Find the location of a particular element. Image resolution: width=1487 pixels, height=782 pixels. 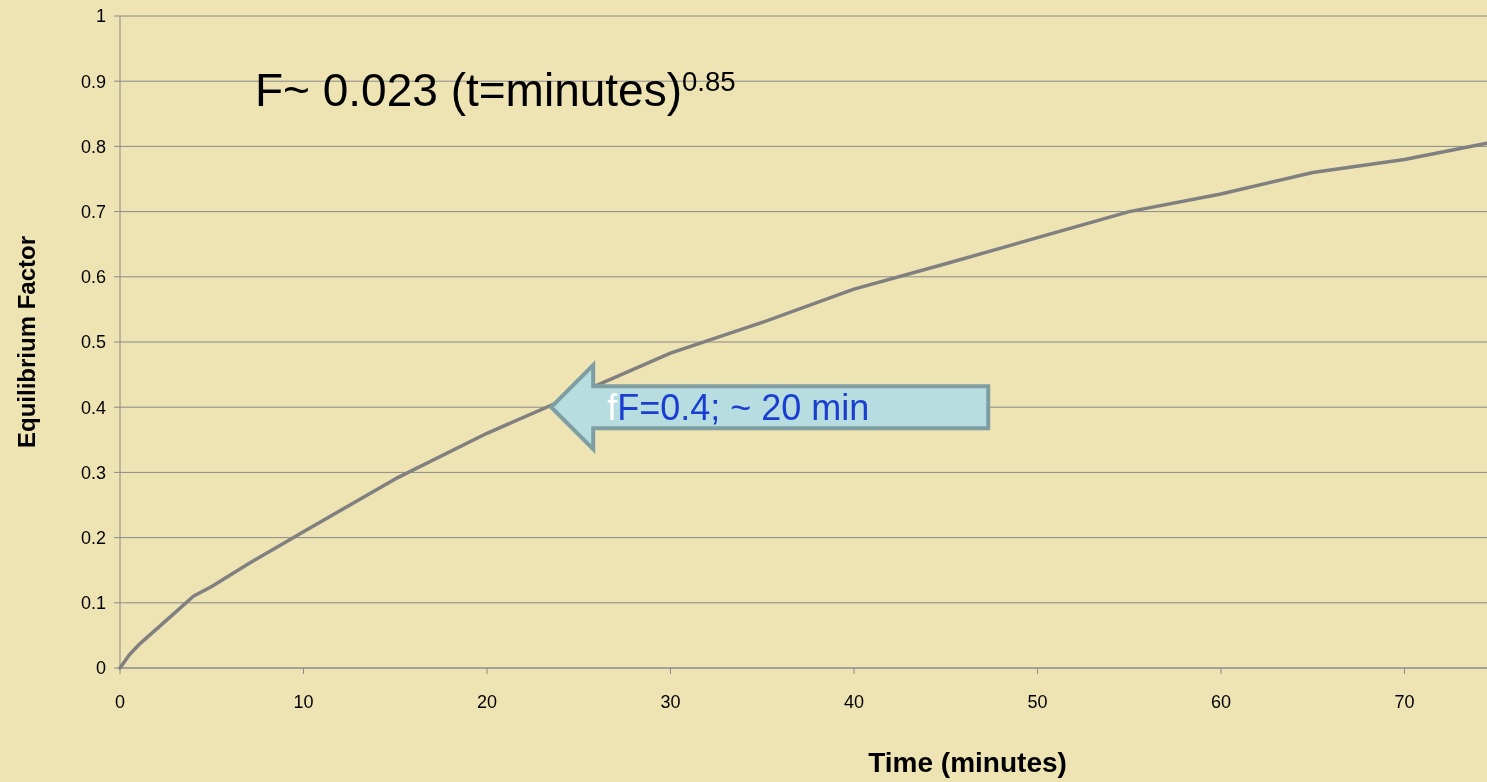

y-tick-label: 1 is located at coordinates (100, 16).